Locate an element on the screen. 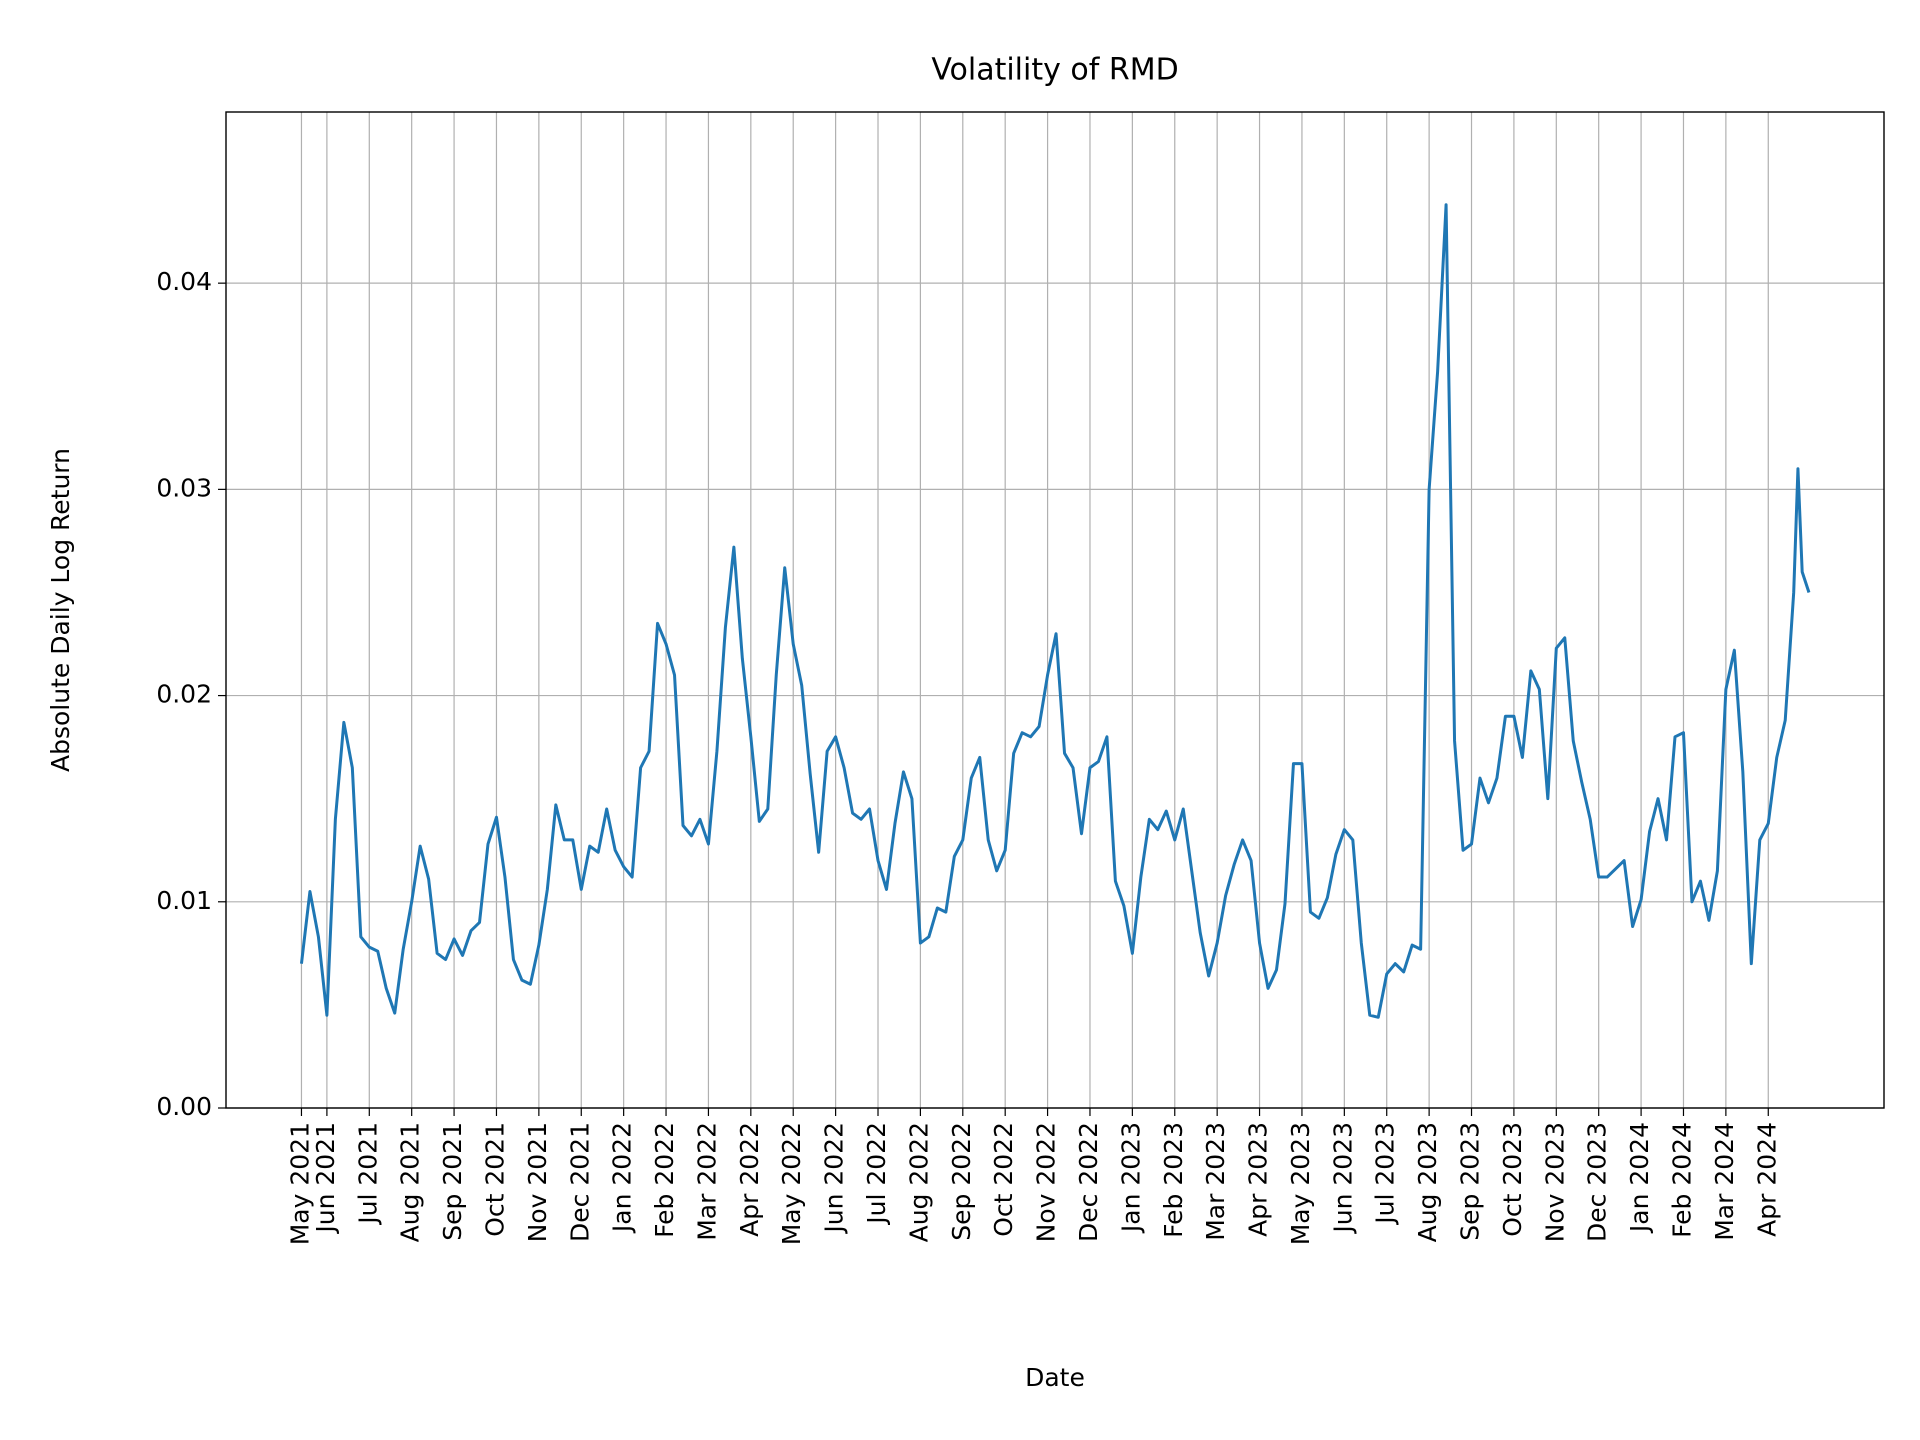 This screenshot has width=1920, height=1440. y-tick-label: 0.02 is located at coordinates (184, 694).